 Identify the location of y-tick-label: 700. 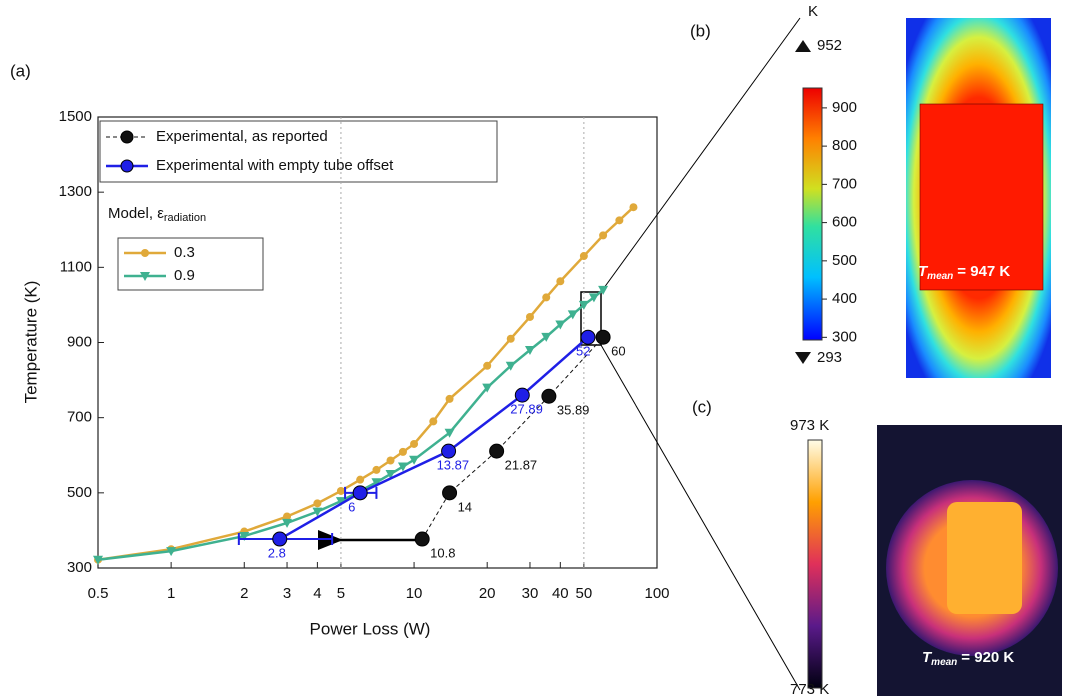
(79, 417).